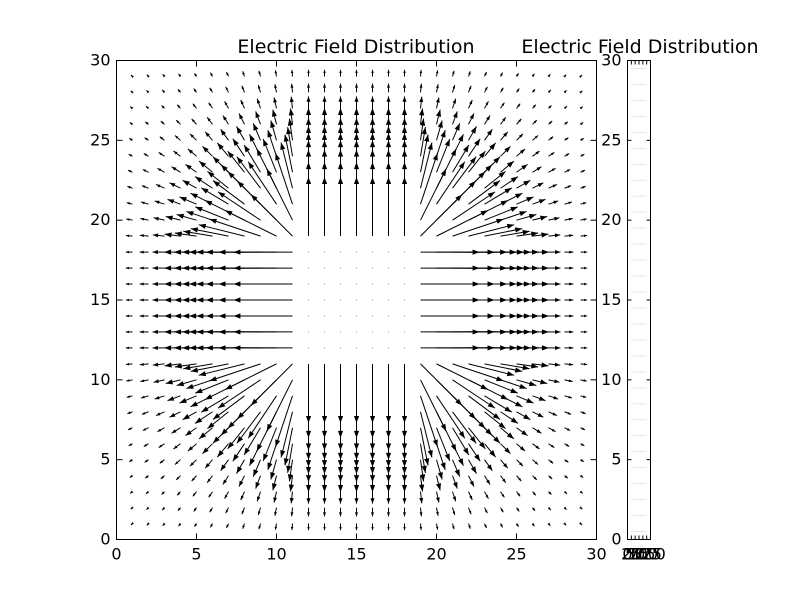  What do you see at coordinates (100, 139) in the screenshot?
I see `y-tick-label: 25` at bounding box center [100, 139].